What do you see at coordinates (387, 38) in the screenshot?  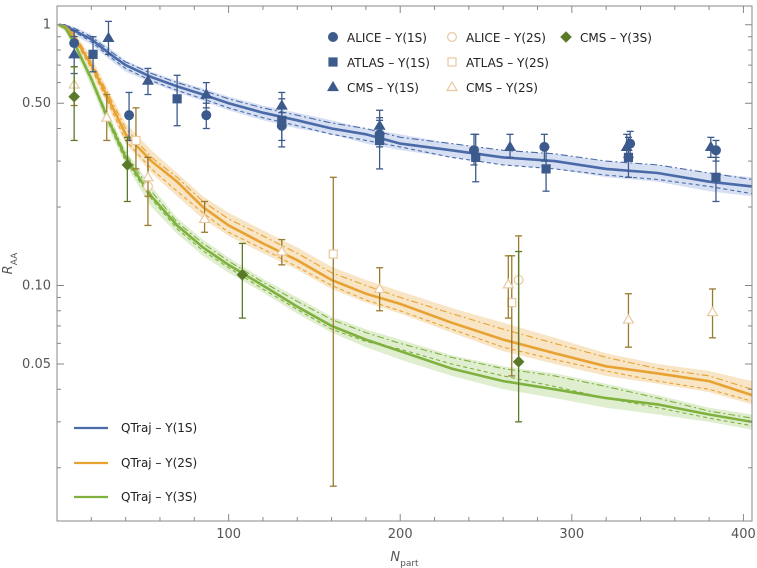 I see `legend-label: ALICE – Υ(1S)` at bounding box center [387, 38].